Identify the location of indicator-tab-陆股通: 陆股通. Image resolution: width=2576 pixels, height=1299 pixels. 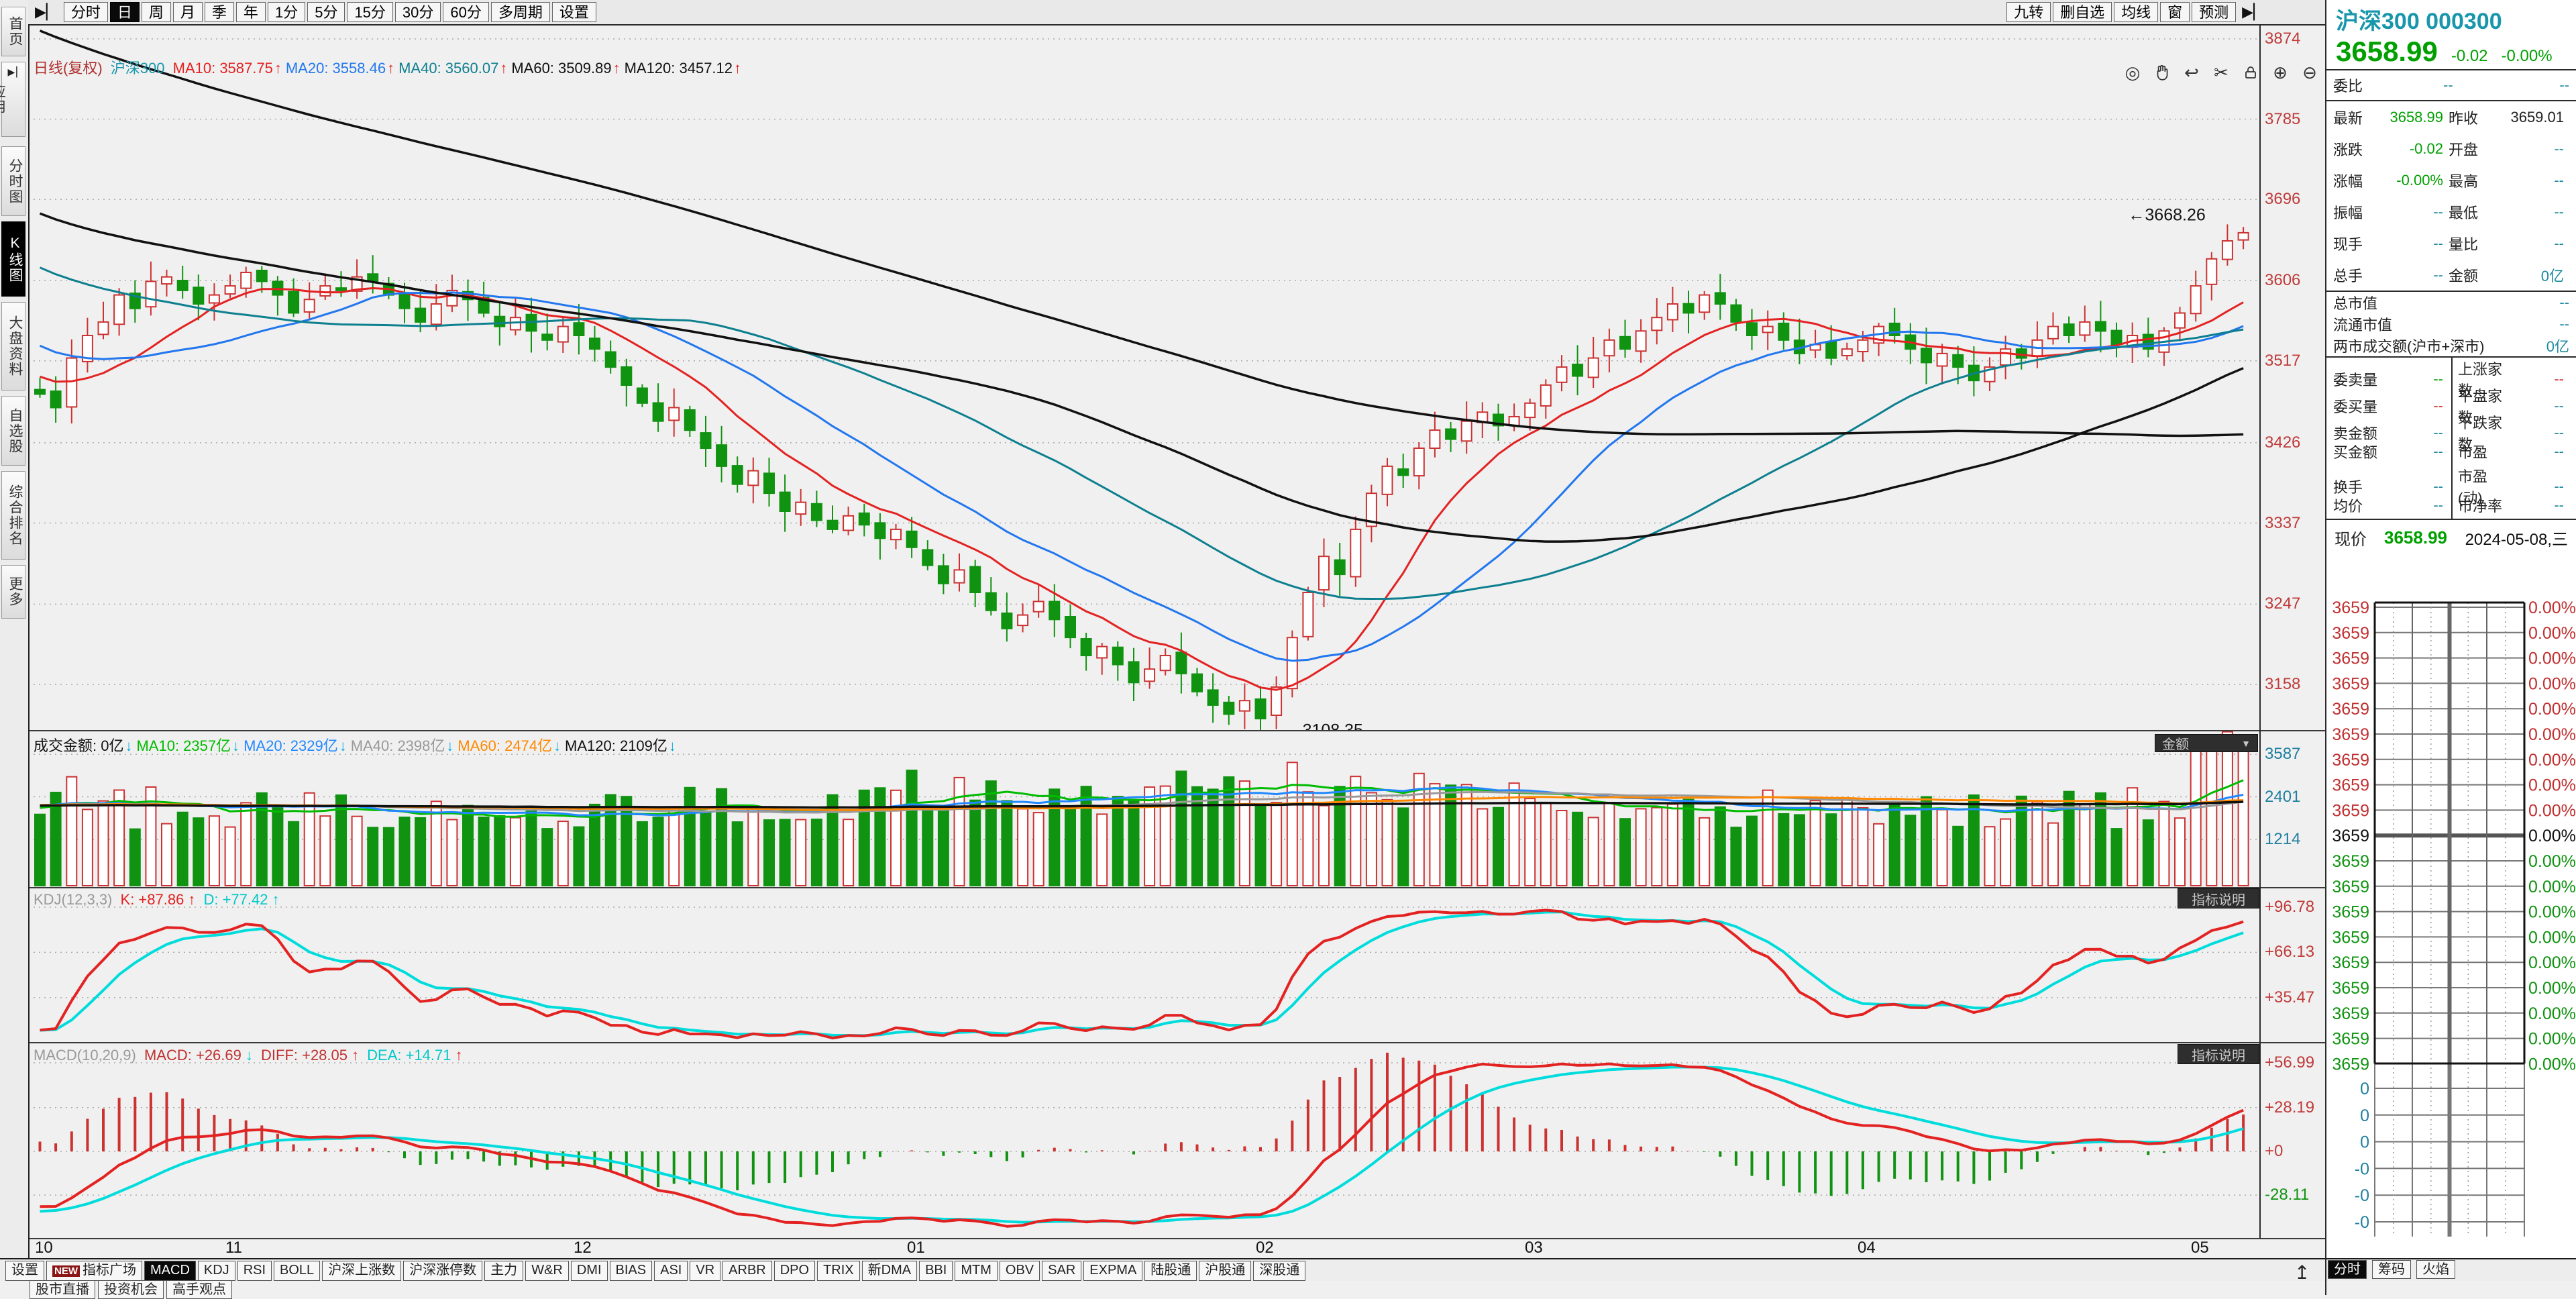
(1170, 1271).